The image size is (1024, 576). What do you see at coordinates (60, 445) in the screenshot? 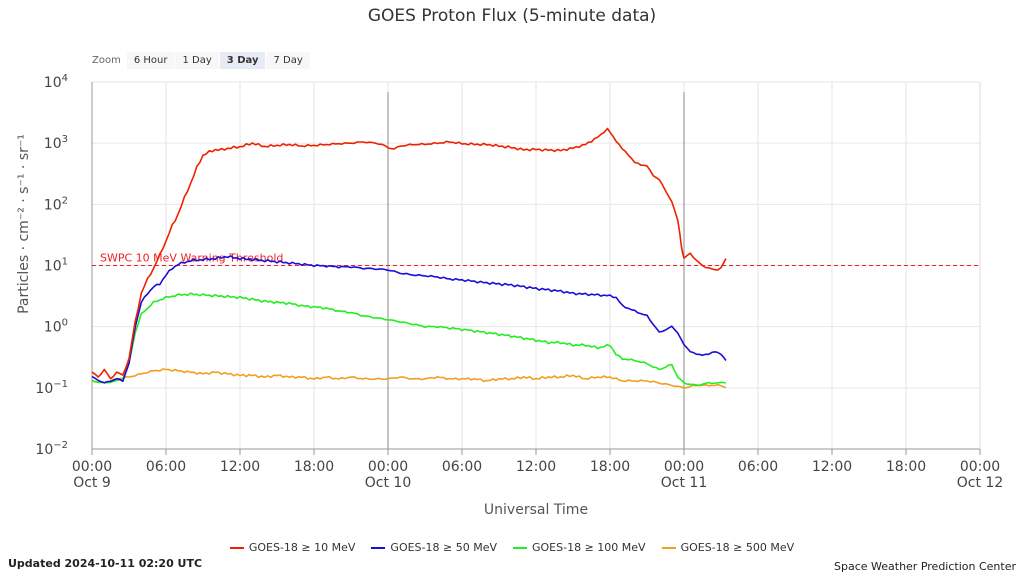
I see `y-tick-exponent: −2` at bounding box center [60, 445].